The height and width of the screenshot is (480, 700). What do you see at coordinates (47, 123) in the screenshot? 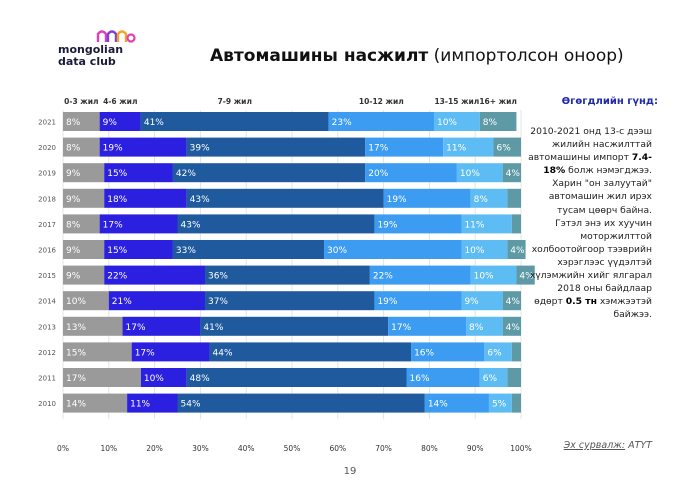
I see `y-category-label: 2021` at bounding box center [47, 123].